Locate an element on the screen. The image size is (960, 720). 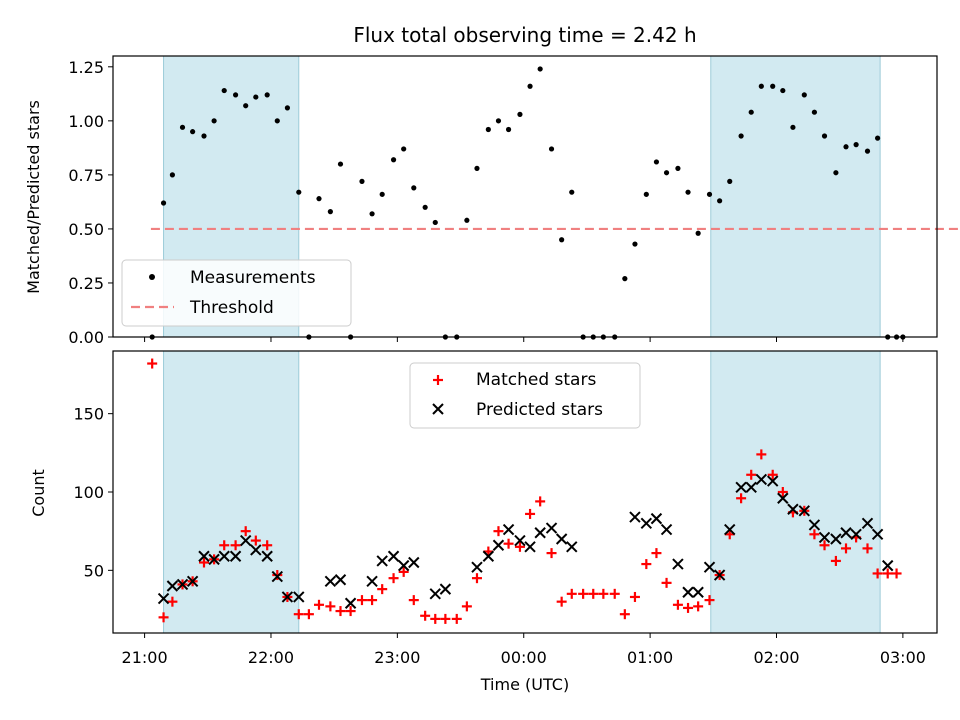
x-tick-label: 01:00 is located at coordinates (650, 657).